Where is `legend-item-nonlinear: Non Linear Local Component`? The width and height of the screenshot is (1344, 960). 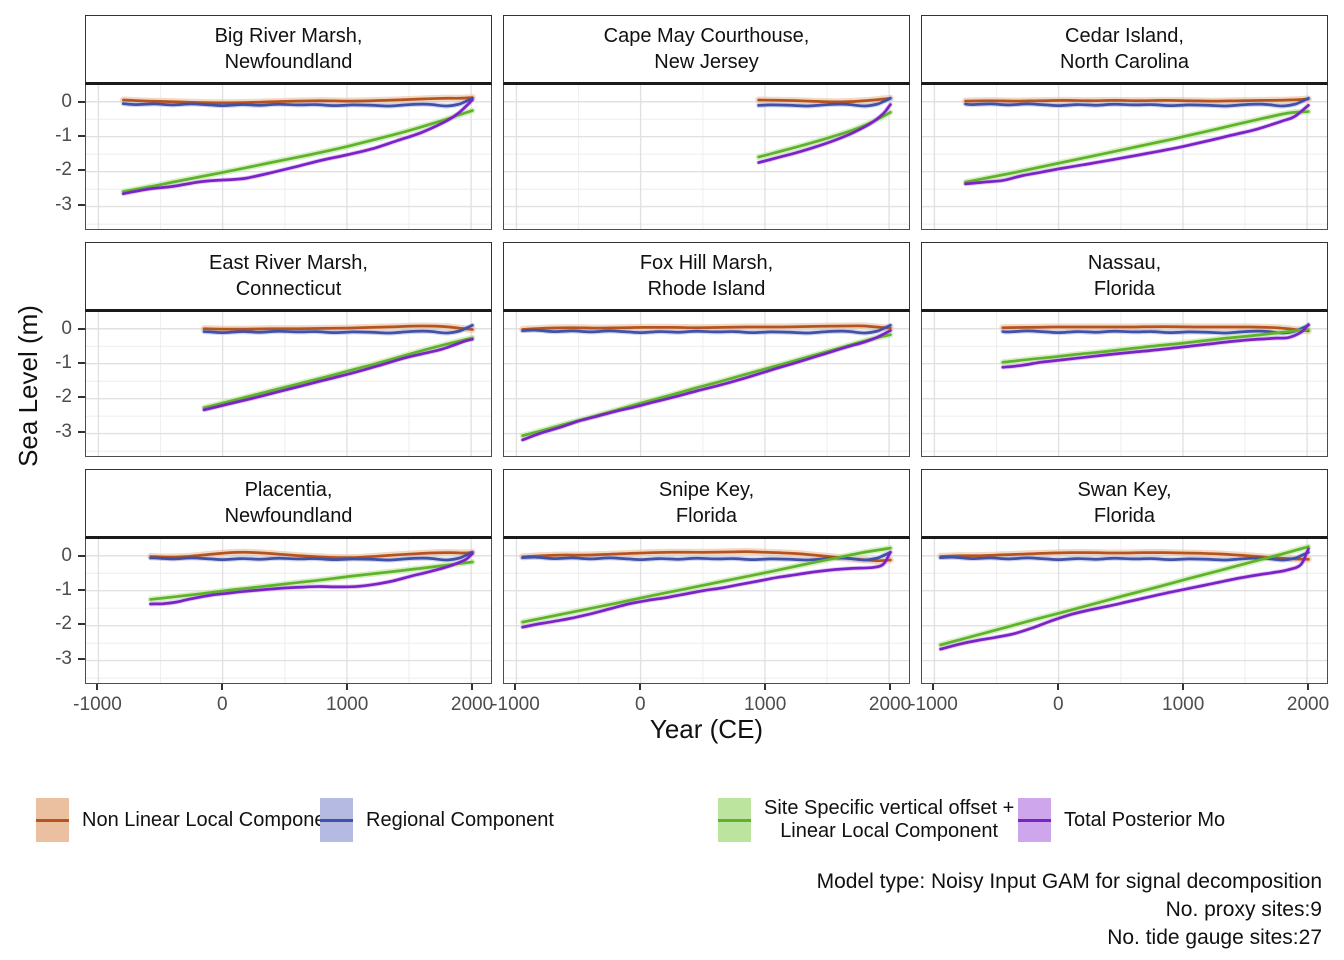 legend-item-nonlinear: Non Linear Local Component is located at coordinates (189, 820).